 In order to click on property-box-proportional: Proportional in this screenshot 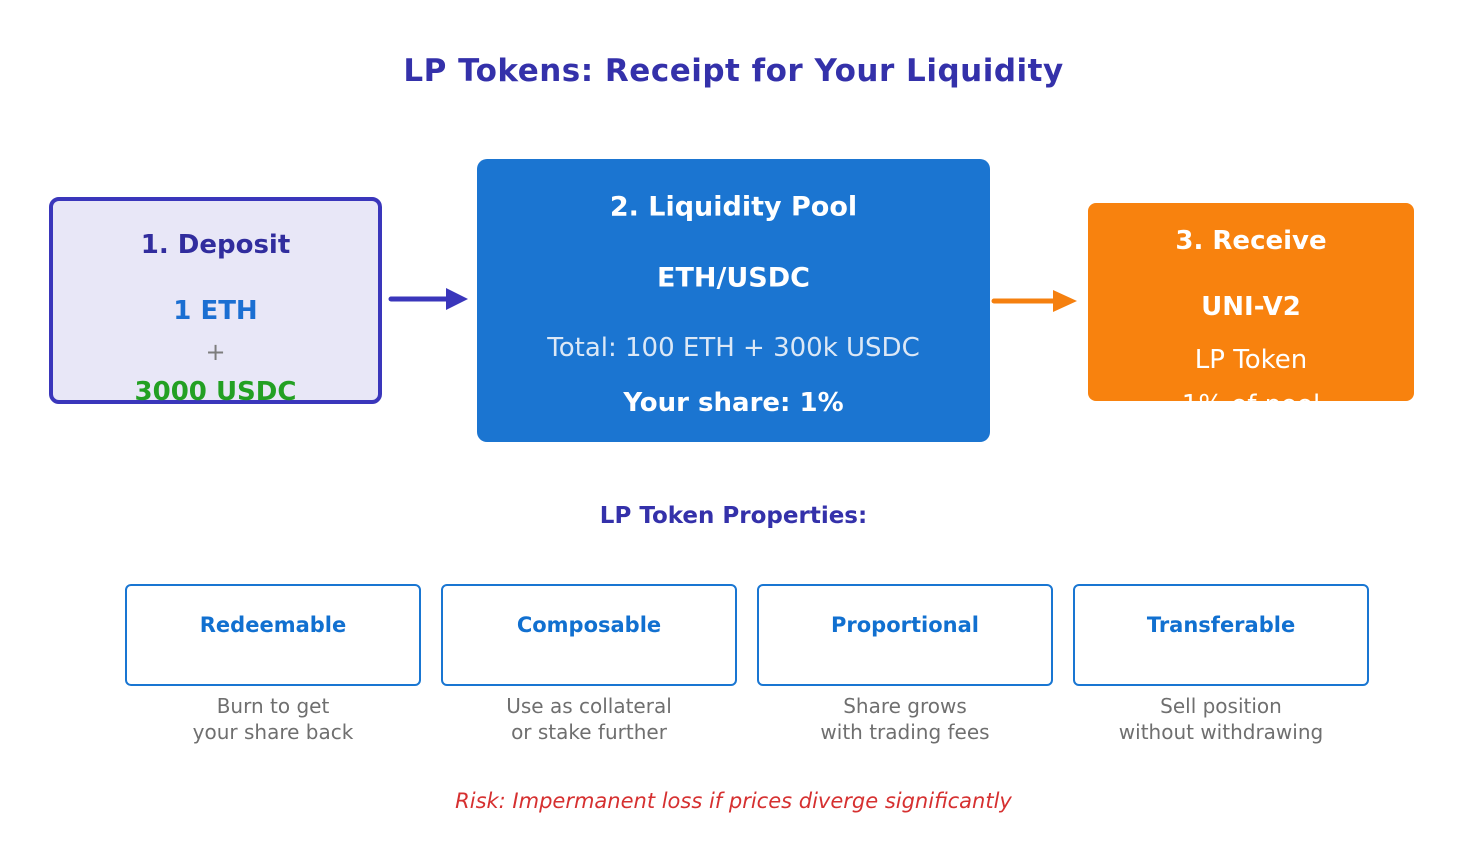, I will do `click(905, 635)`.